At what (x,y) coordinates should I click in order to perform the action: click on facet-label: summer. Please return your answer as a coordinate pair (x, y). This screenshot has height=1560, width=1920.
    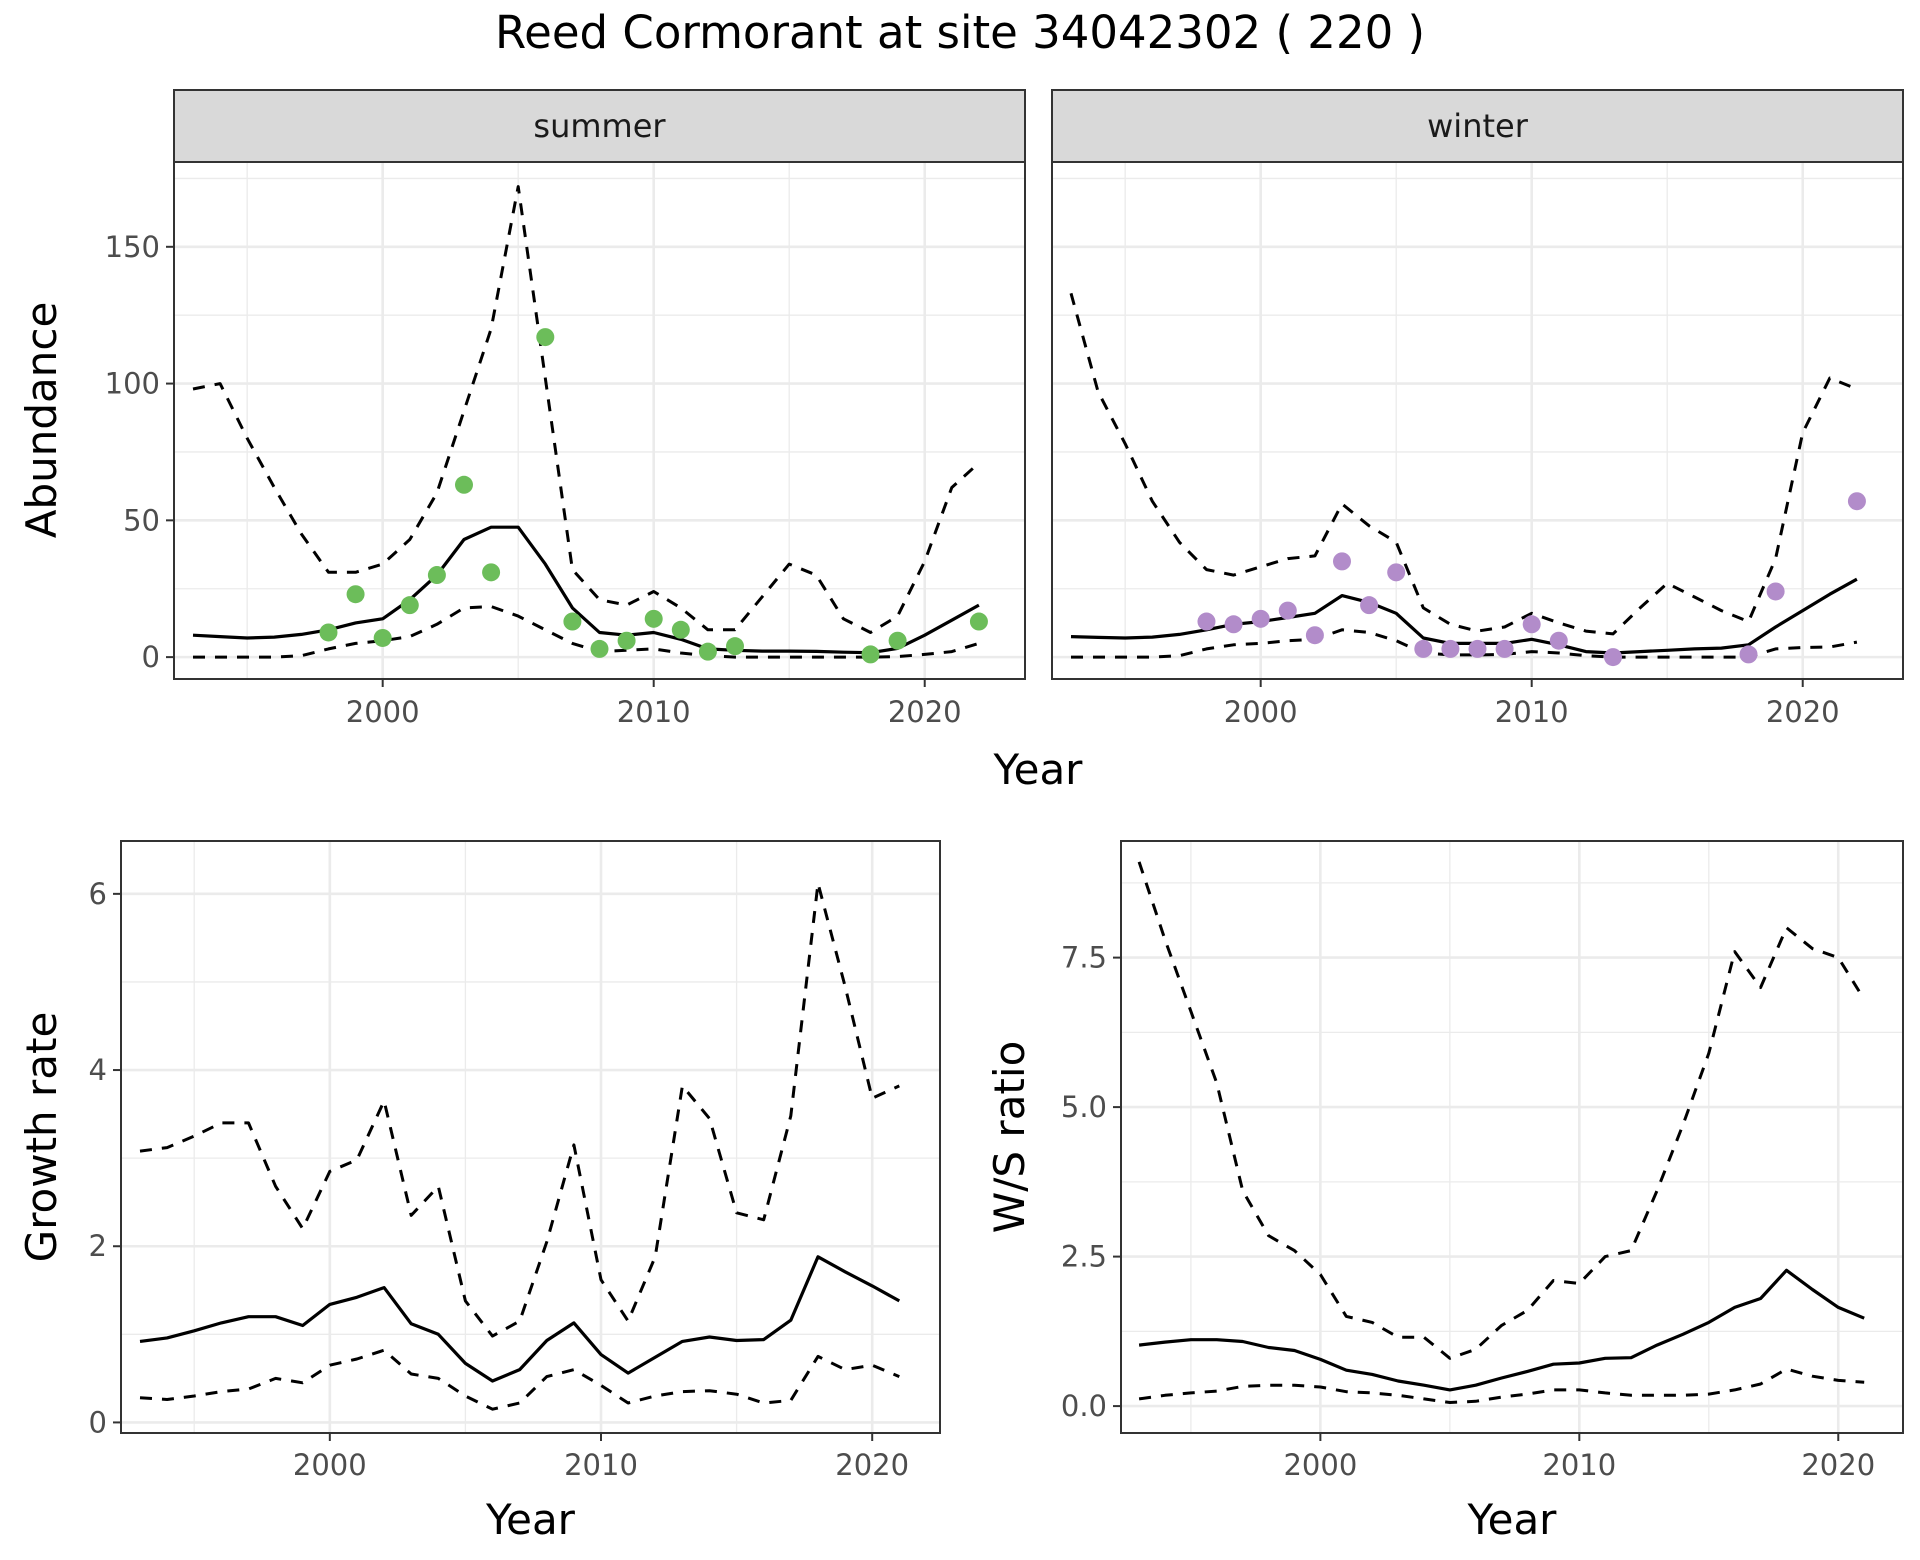
    Looking at the image, I should click on (599, 126).